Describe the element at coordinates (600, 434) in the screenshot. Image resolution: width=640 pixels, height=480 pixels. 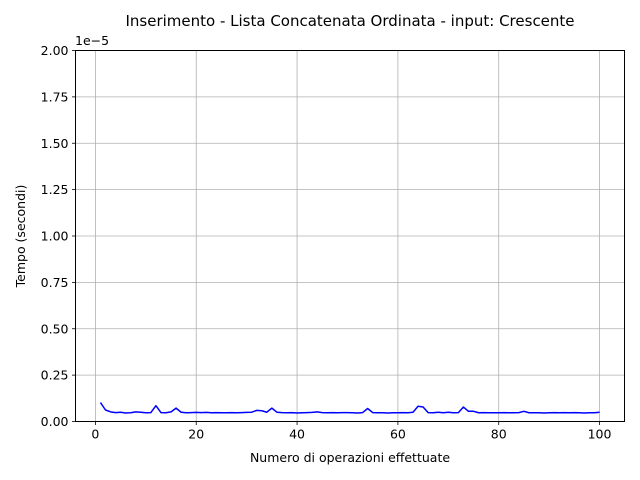
I see `x-tick-label: 100` at that location.